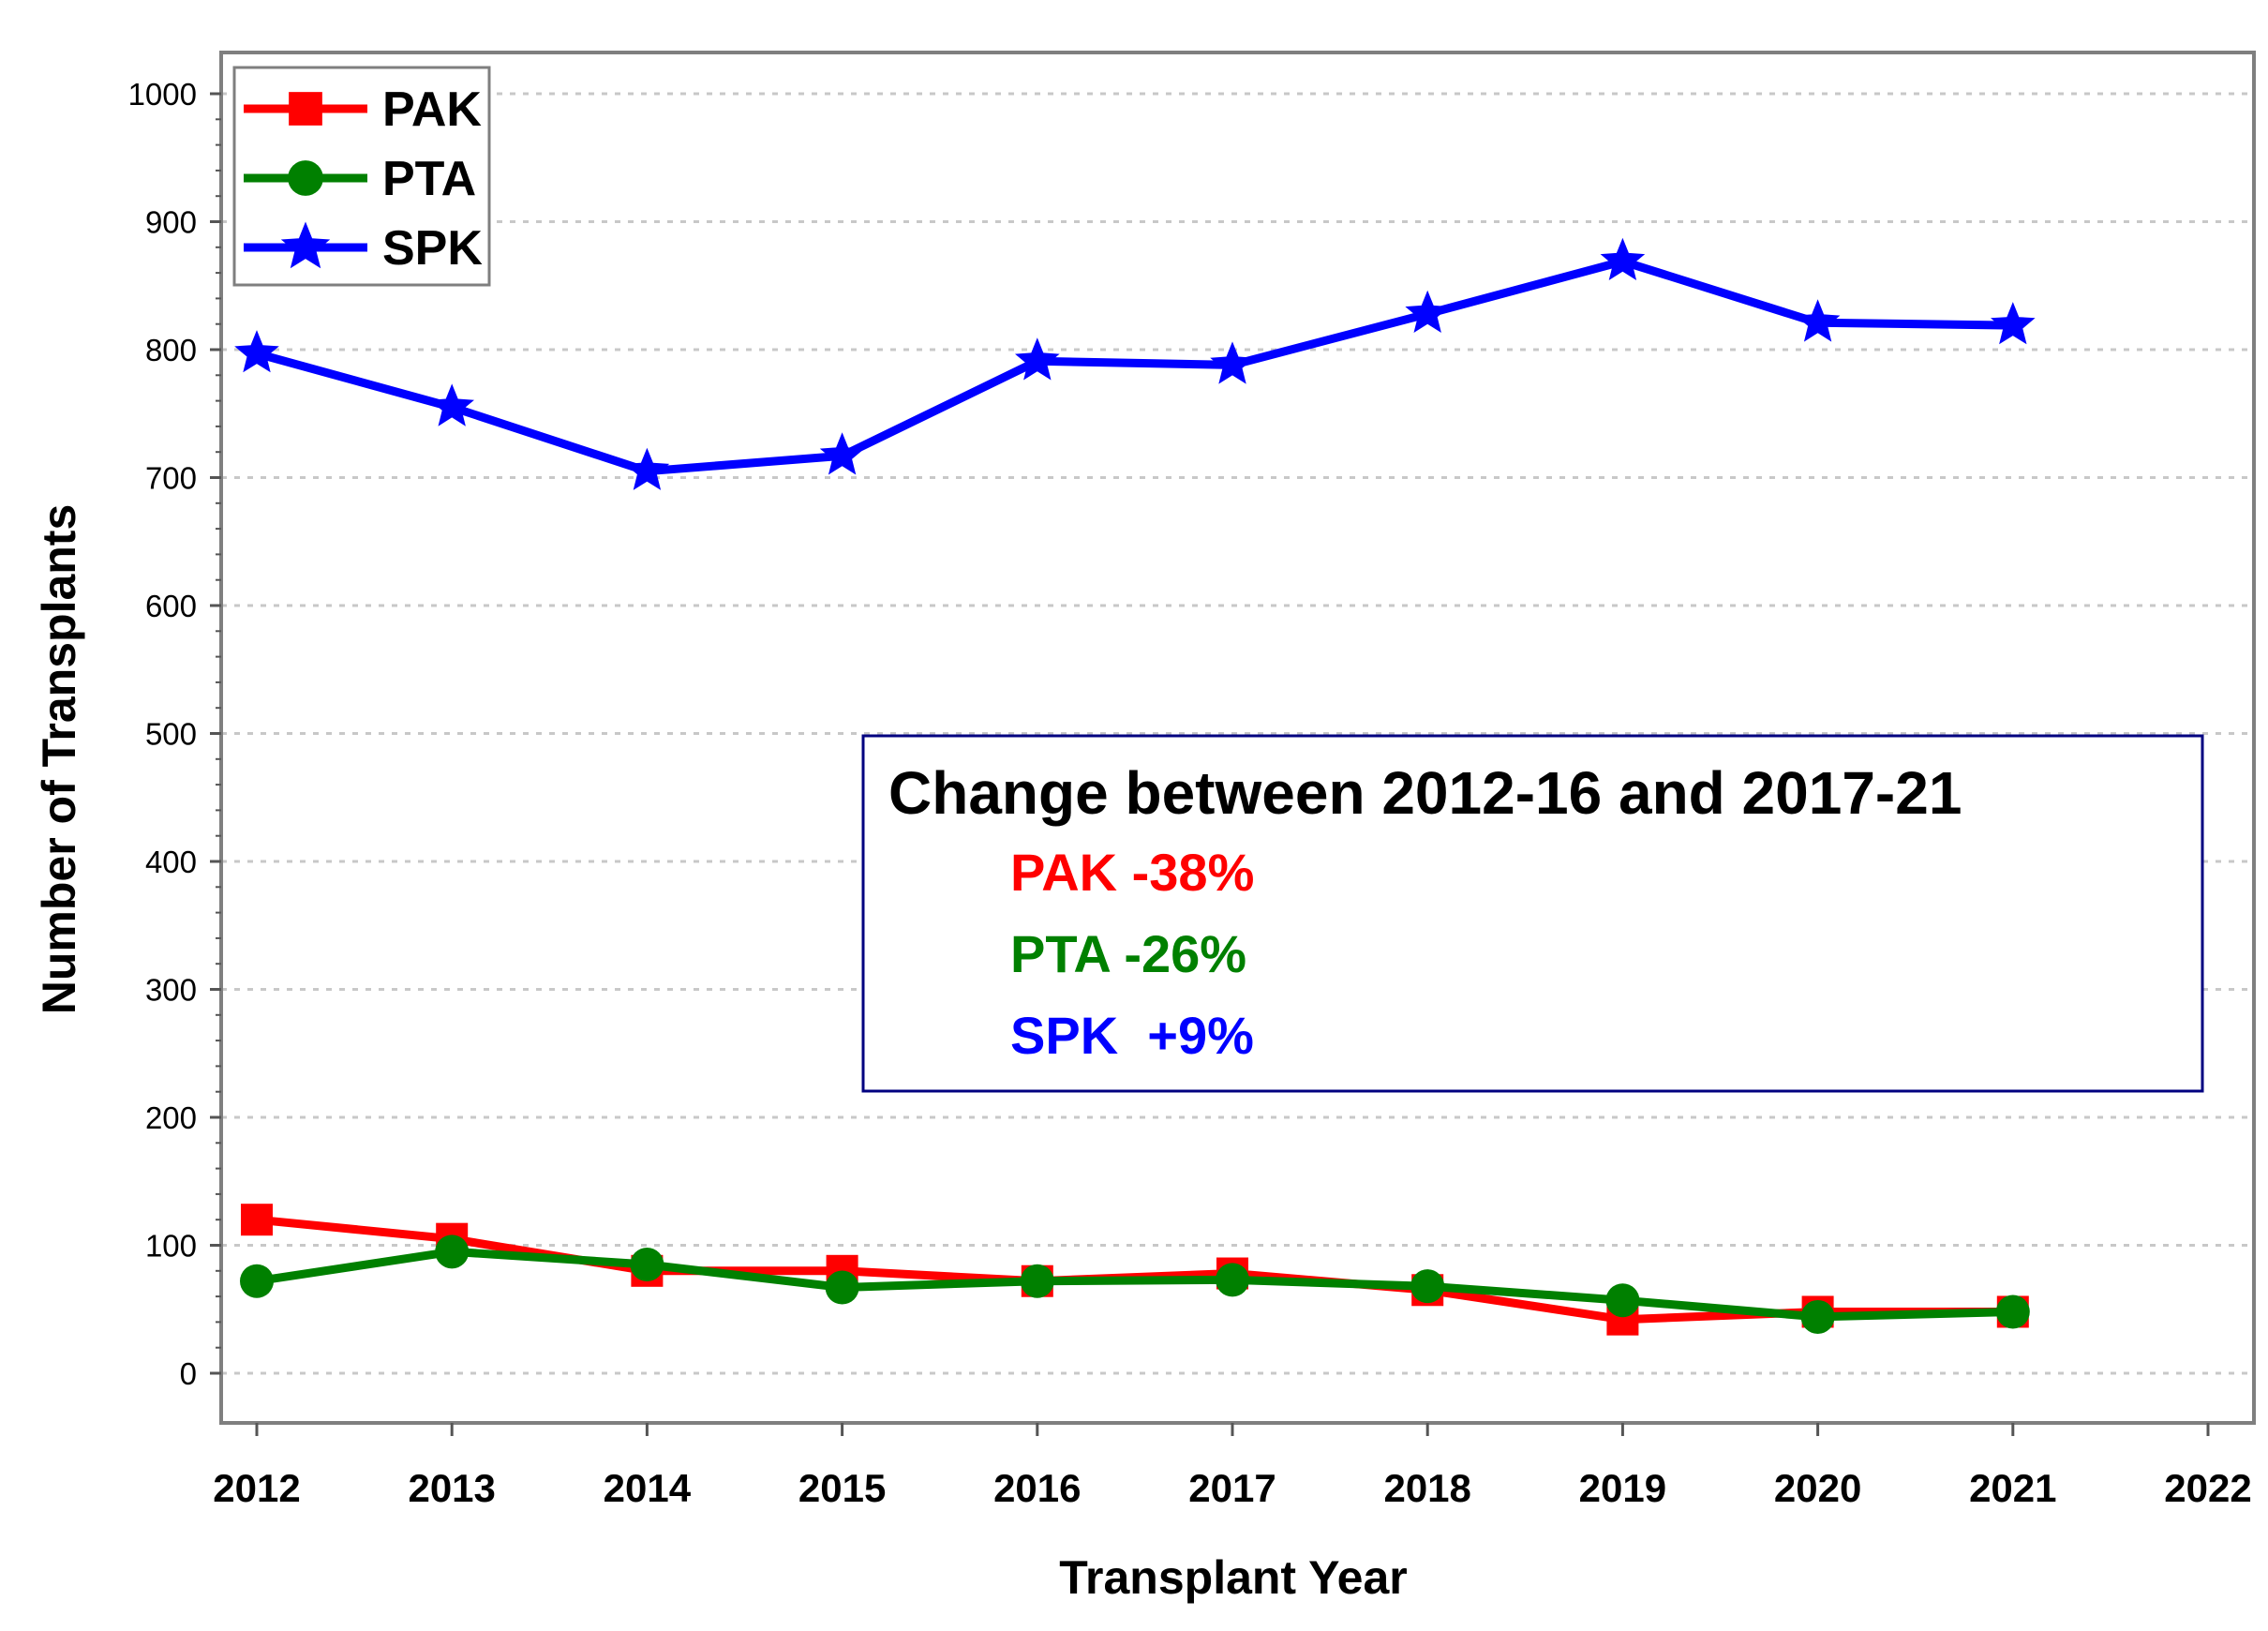 Image resolution: width=2268 pixels, height=1631 pixels. What do you see at coordinates (1622, 1488) in the screenshot?
I see `x-tick-label: 2019` at bounding box center [1622, 1488].